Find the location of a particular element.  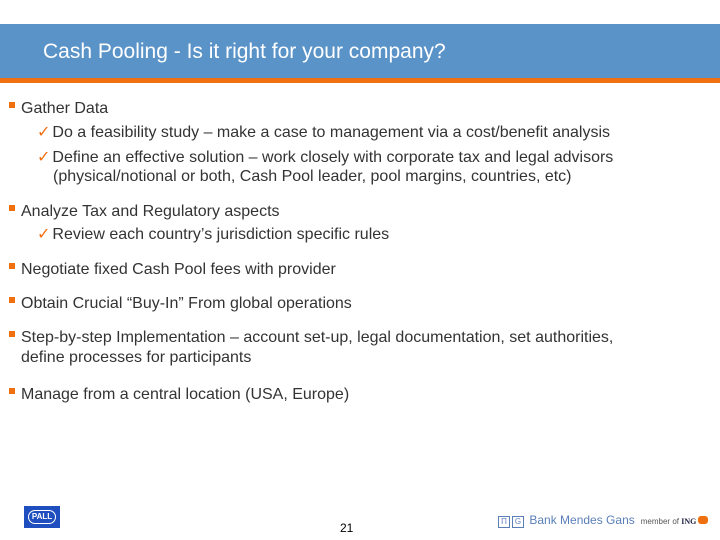

bmg-mark-icon: G is located at coordinates (518, 522).